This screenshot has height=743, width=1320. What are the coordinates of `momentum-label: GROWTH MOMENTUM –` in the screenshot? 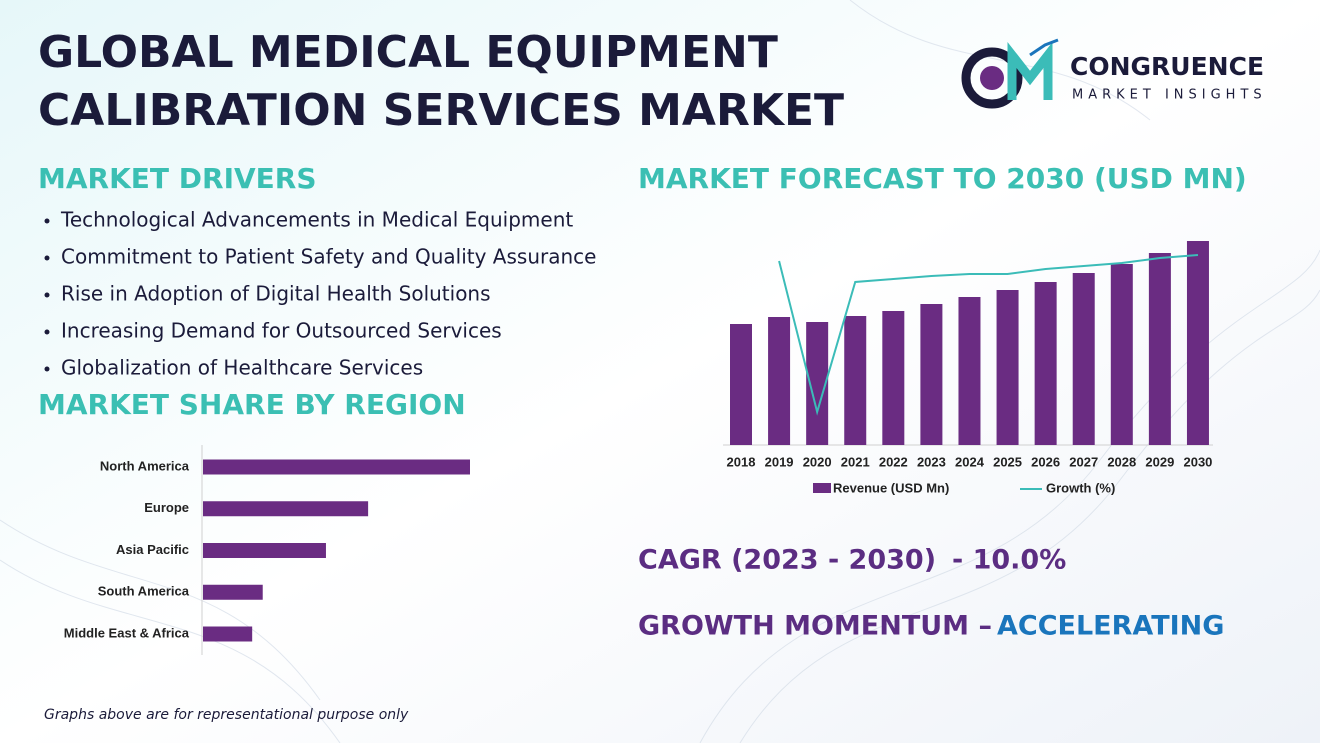 It's located at (815, 626).